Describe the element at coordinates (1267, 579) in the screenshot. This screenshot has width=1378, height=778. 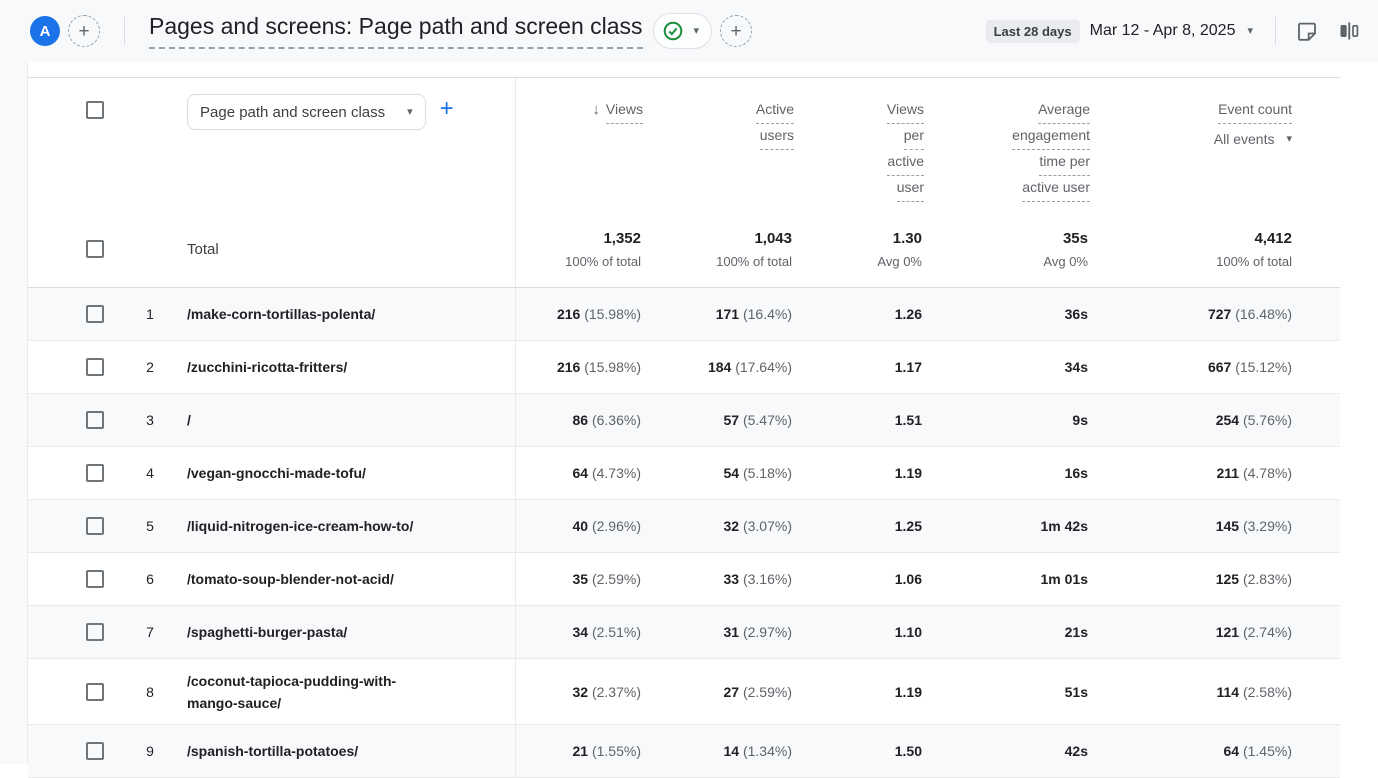
I see `event-count-percent: (2.83%)` at that location.